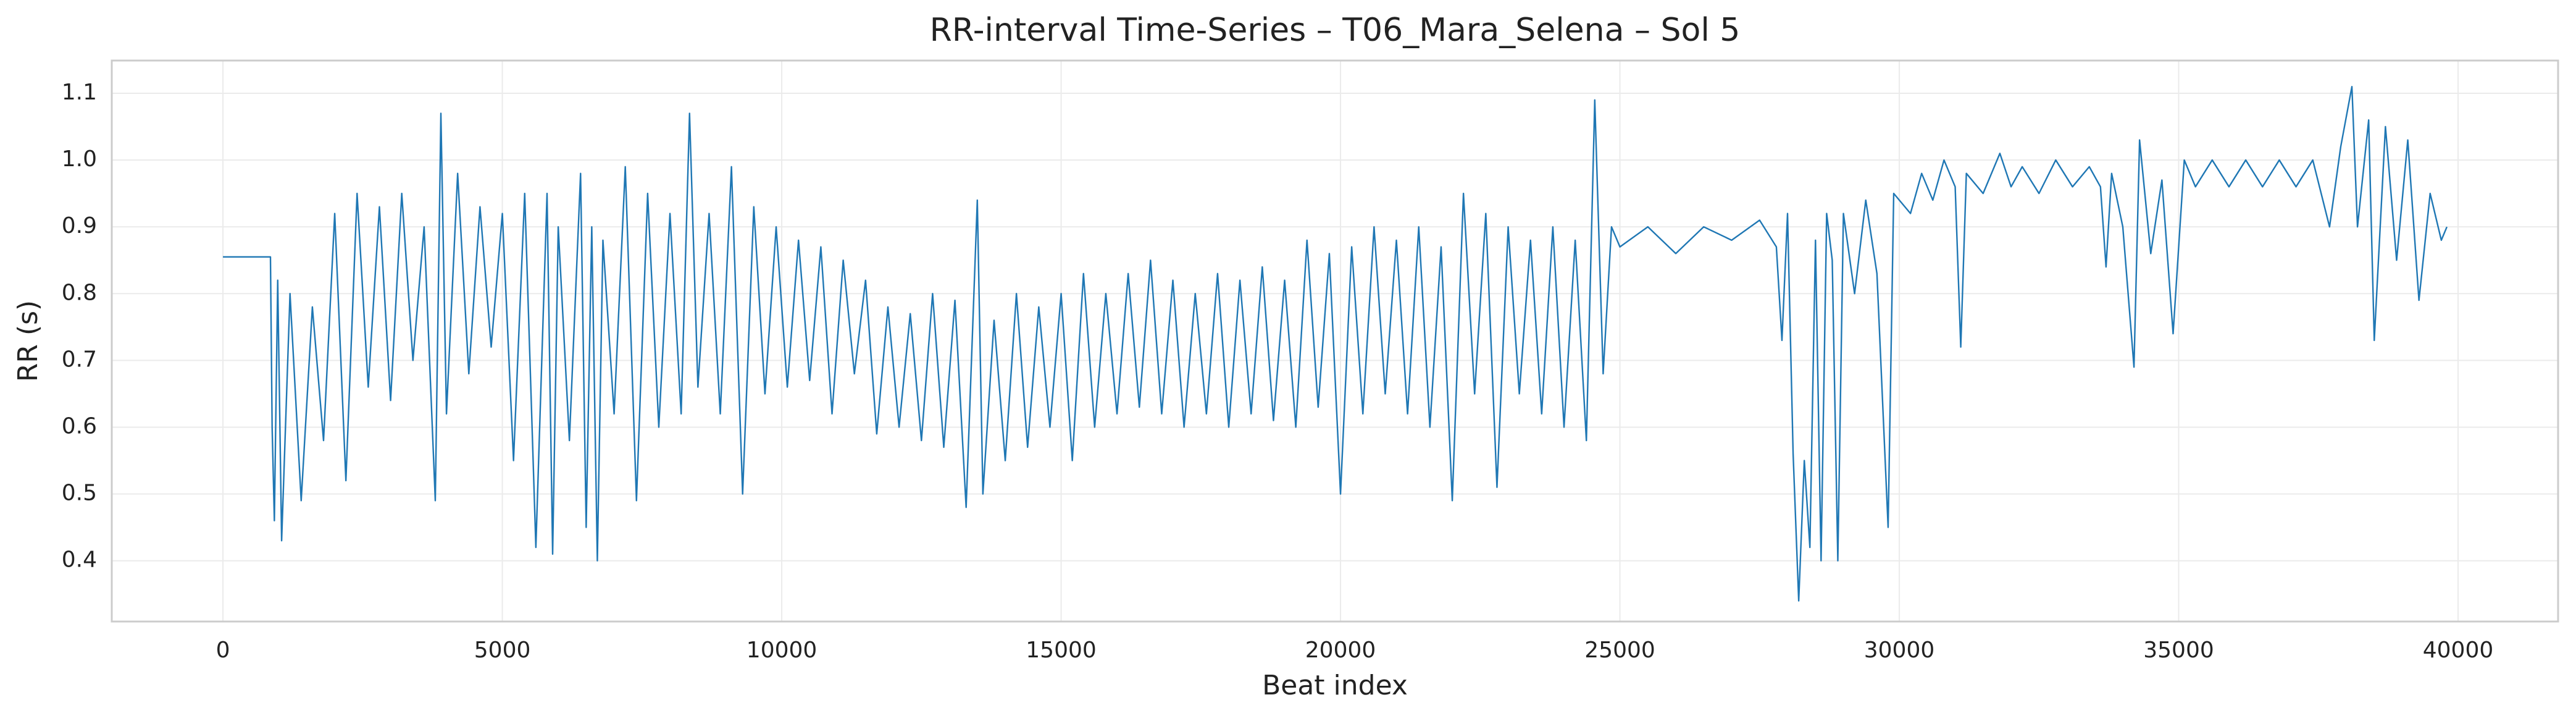 The height and width of the screenshot is (721, 2576). Describe the element at coordinates (80, 159) in the screenshot. I see `y-tick-label: 1.0` at that location.